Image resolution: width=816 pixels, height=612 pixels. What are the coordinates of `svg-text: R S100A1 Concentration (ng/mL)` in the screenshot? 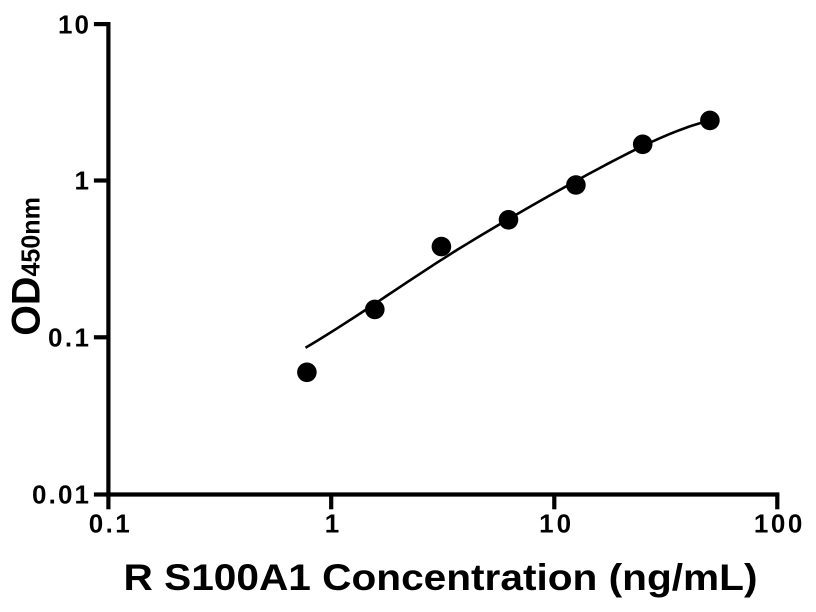 It's located at (441, 577).